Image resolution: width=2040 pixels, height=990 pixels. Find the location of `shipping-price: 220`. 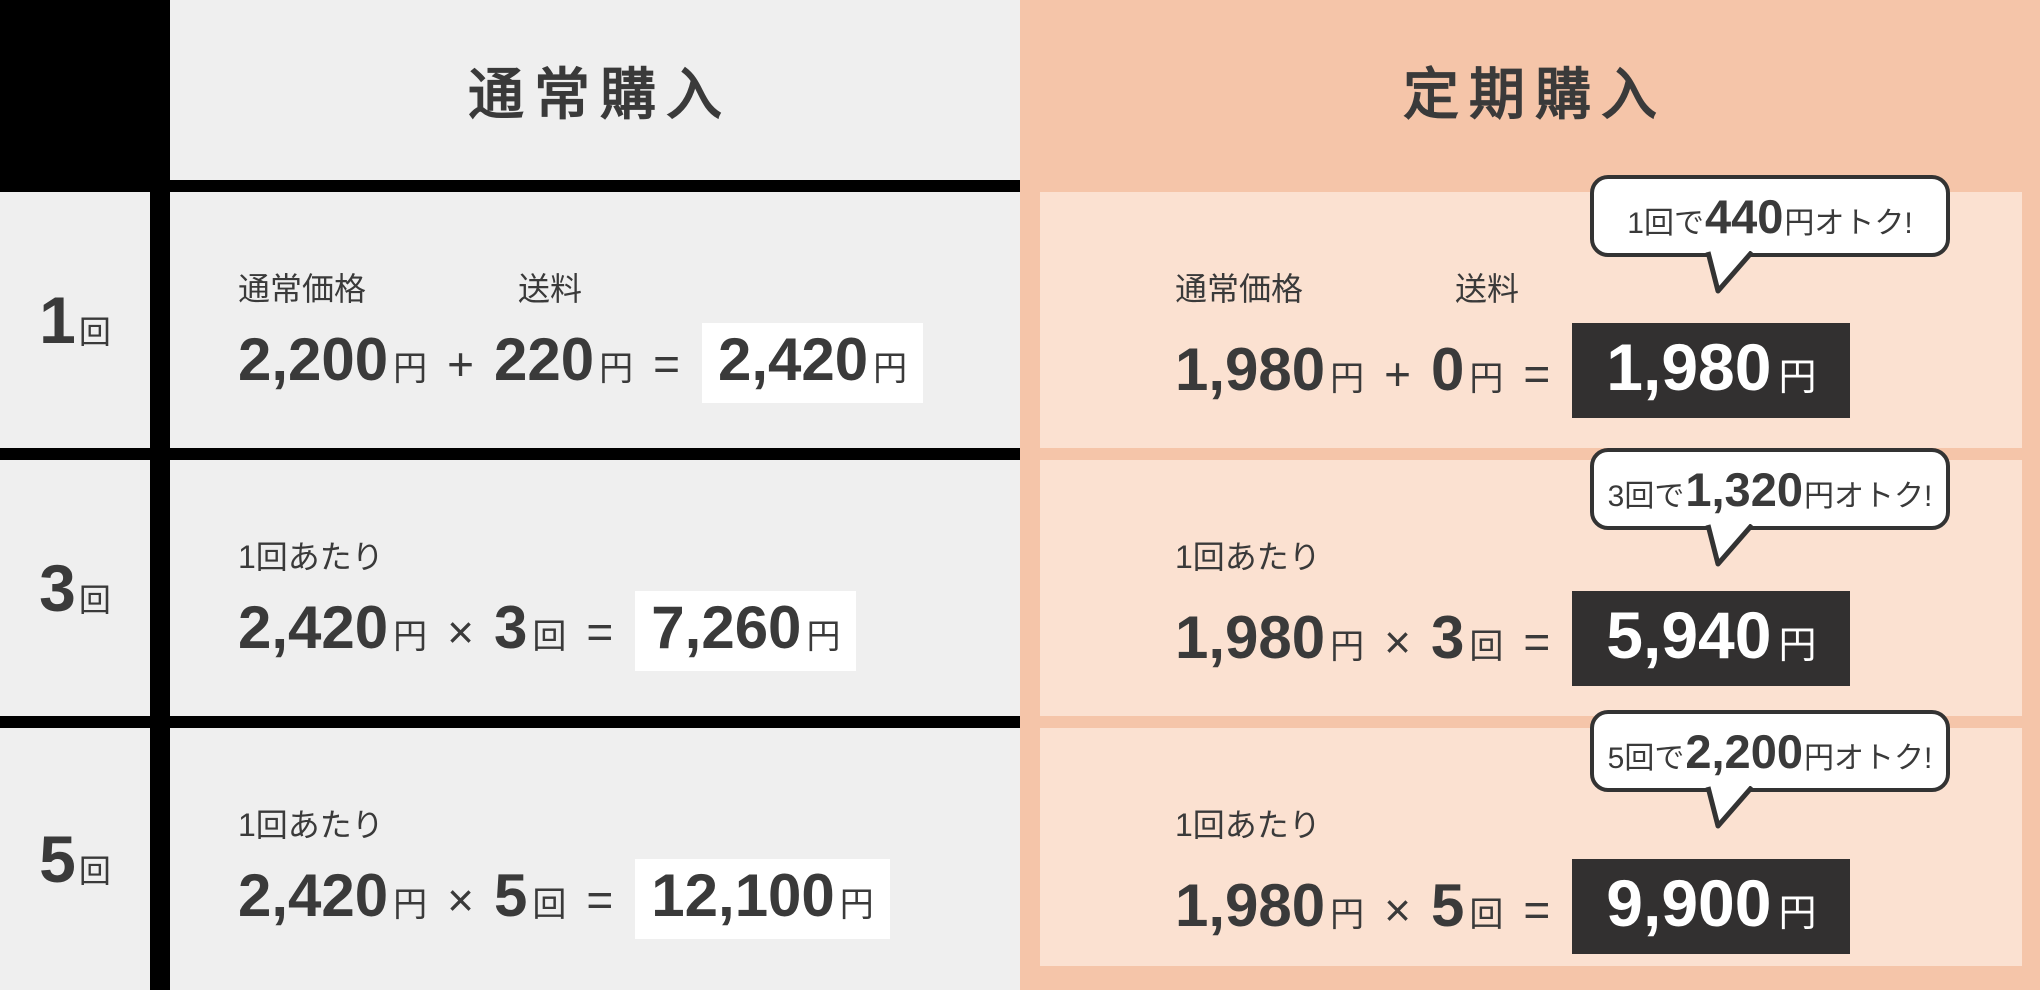

shipping-price: 220 is located at coordinates (544, 360).